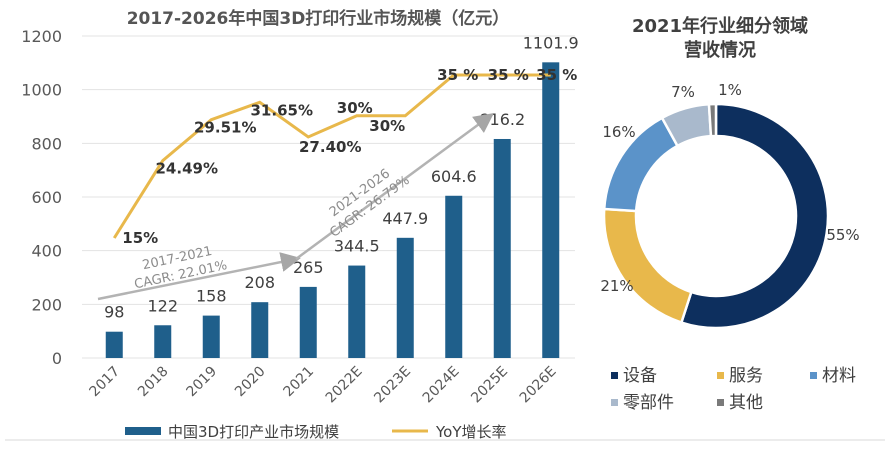 This screenshot has width=889, height=460. I want to click on pie-legend-label: 其他, so click(746, 403).